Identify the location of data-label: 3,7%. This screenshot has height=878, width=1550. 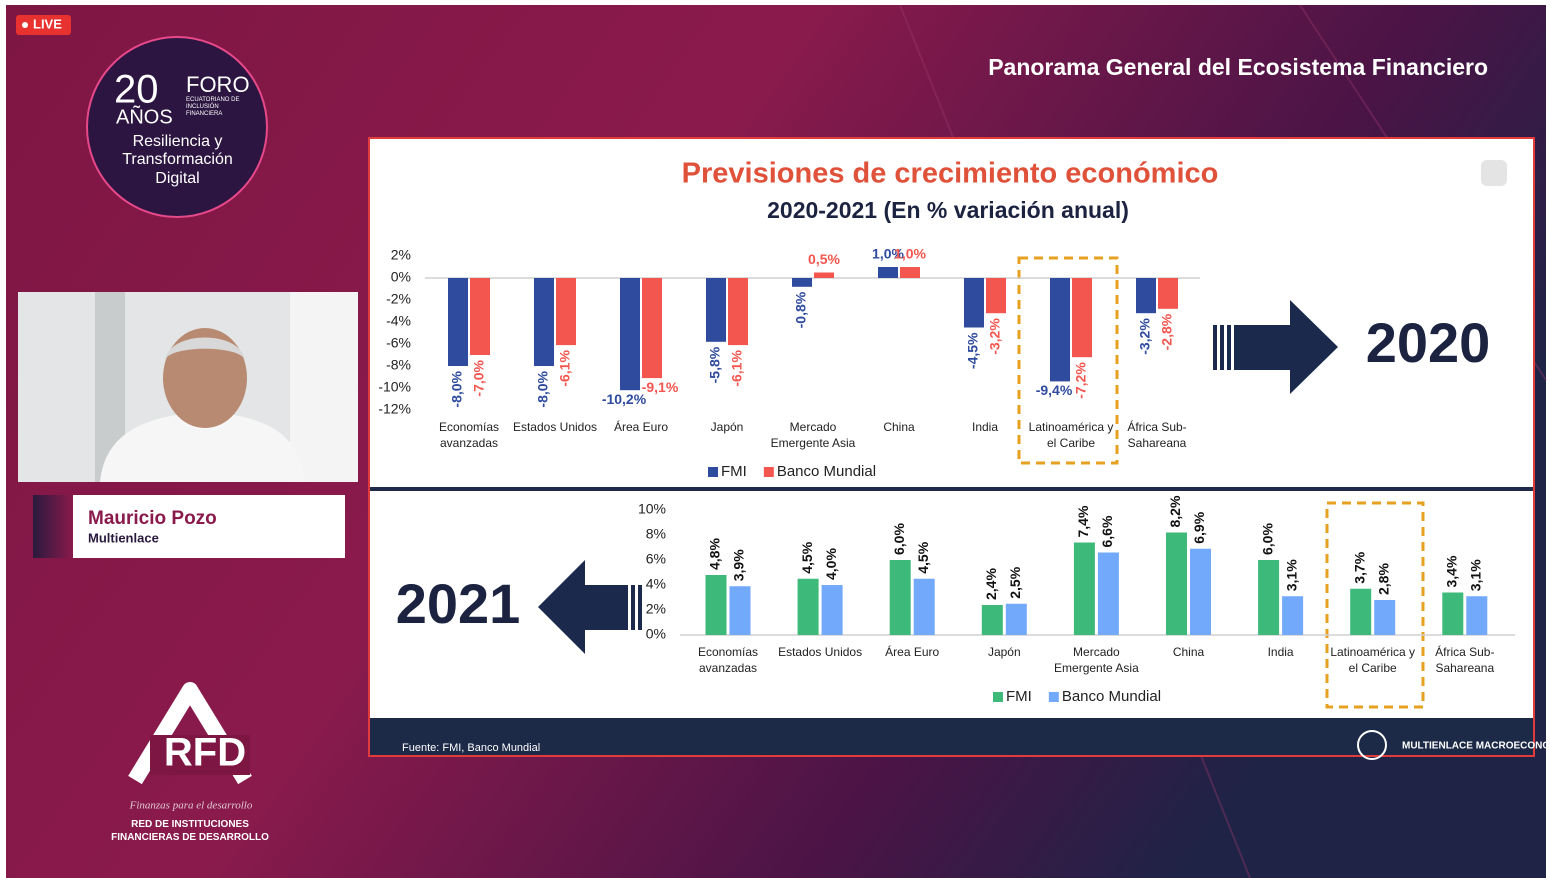
(1359, 567).